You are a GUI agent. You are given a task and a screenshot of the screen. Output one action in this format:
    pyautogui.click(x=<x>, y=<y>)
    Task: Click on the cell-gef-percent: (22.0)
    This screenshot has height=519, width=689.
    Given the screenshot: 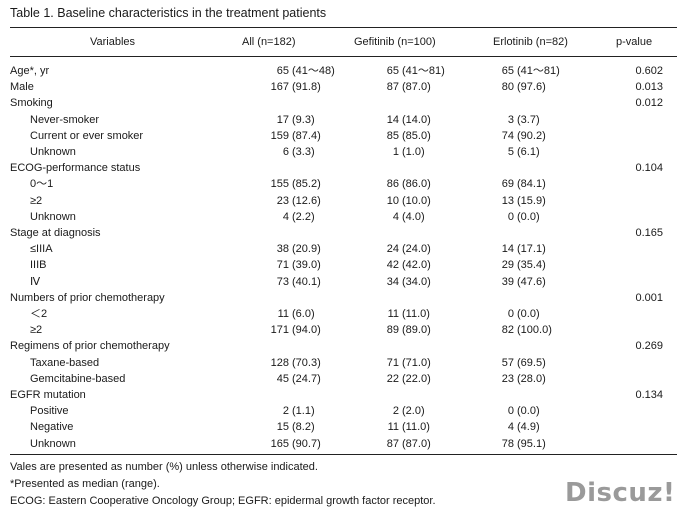 What is the action you would take?
    pyautogui.click(x=416, y=378)
    